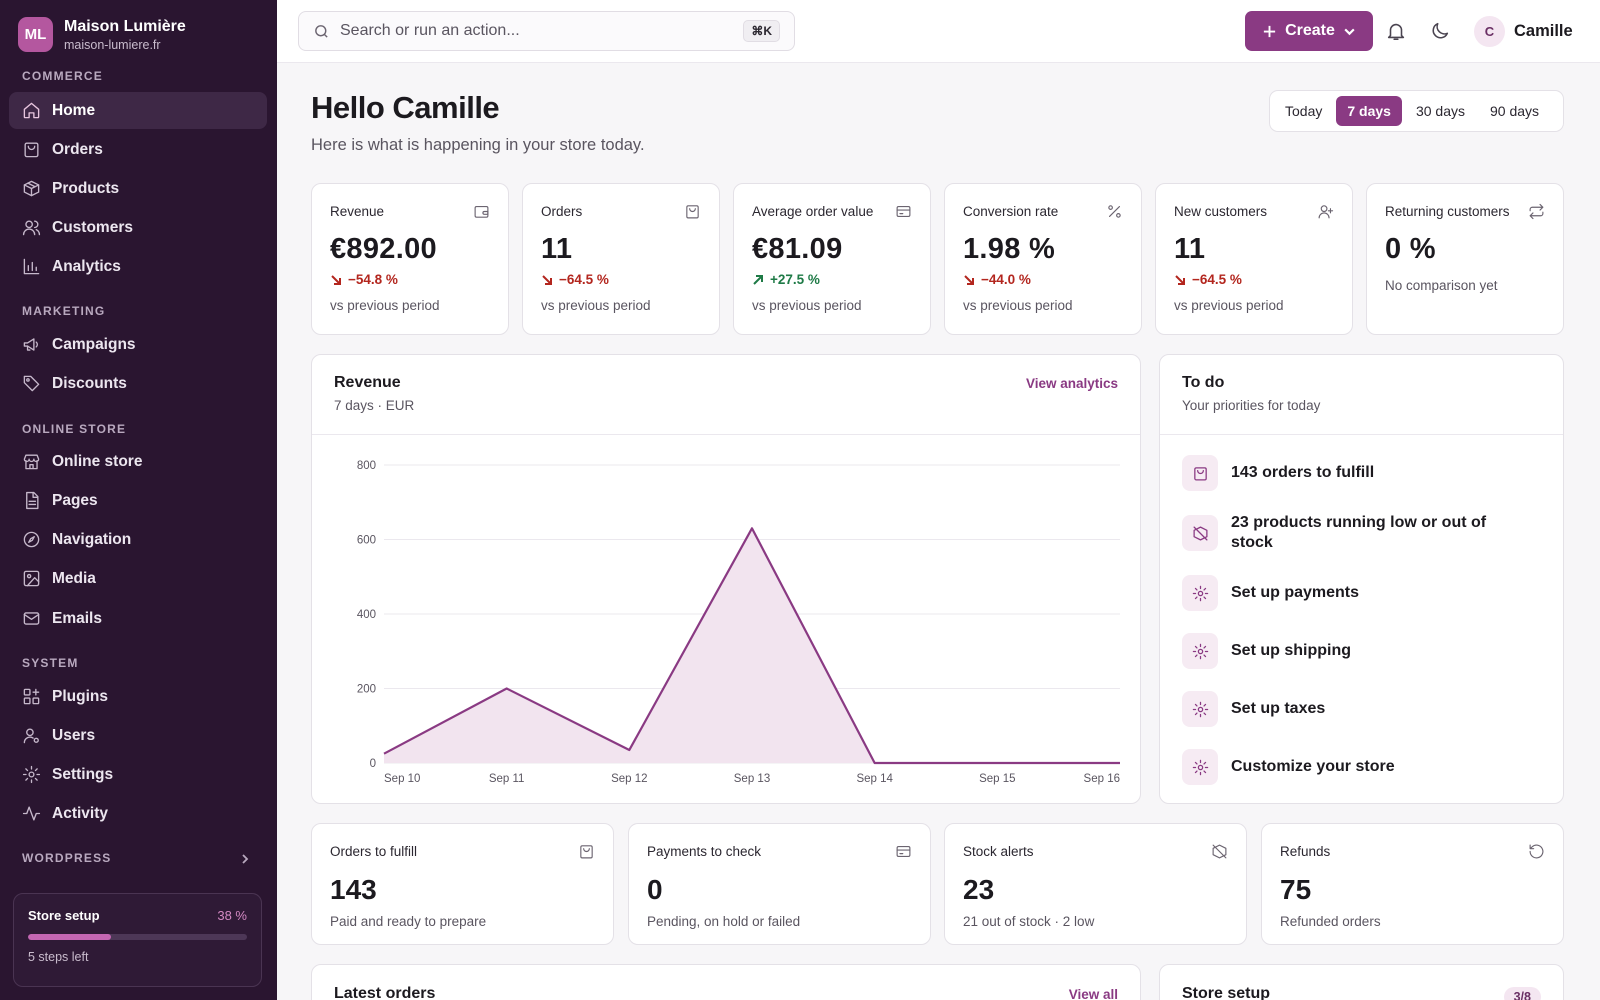  Describe the element at coordinates (89, 383) in the screenshot. I see `sidebar-item-label: Discounts` at that location.